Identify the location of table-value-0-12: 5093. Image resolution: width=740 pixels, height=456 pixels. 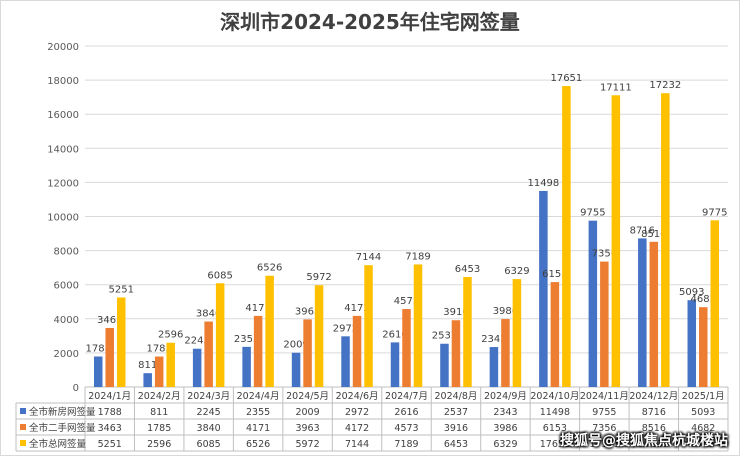
(703, 412).